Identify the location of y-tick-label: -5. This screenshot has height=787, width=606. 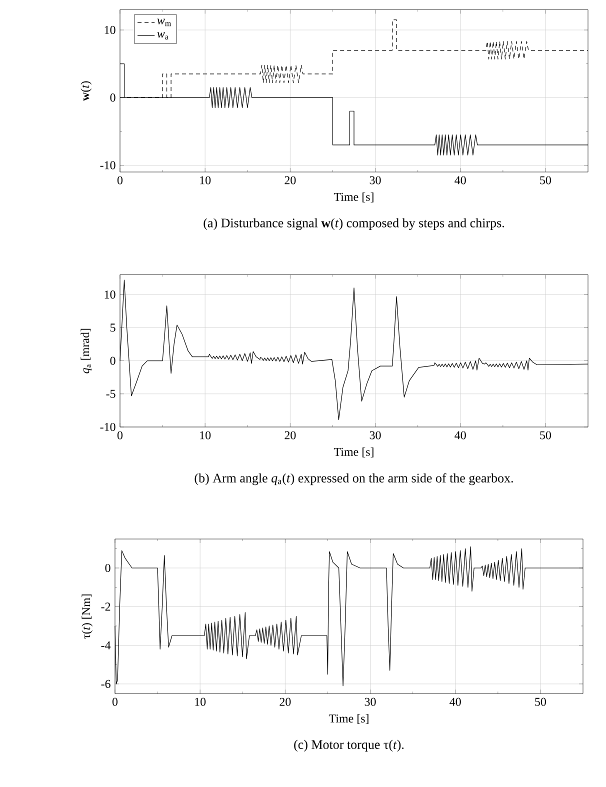
(111, 394).